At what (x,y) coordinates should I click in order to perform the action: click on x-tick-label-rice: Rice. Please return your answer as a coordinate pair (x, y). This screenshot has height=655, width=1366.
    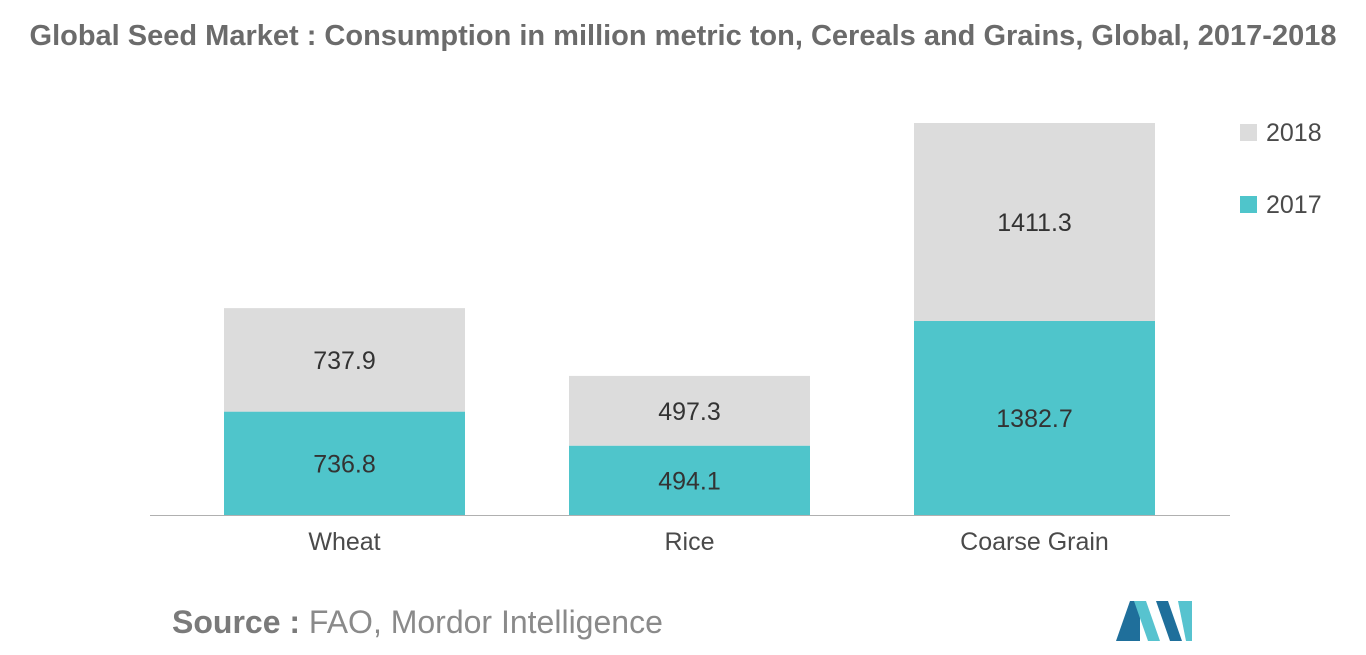
    Looking at the image, I should click on (689, 542).